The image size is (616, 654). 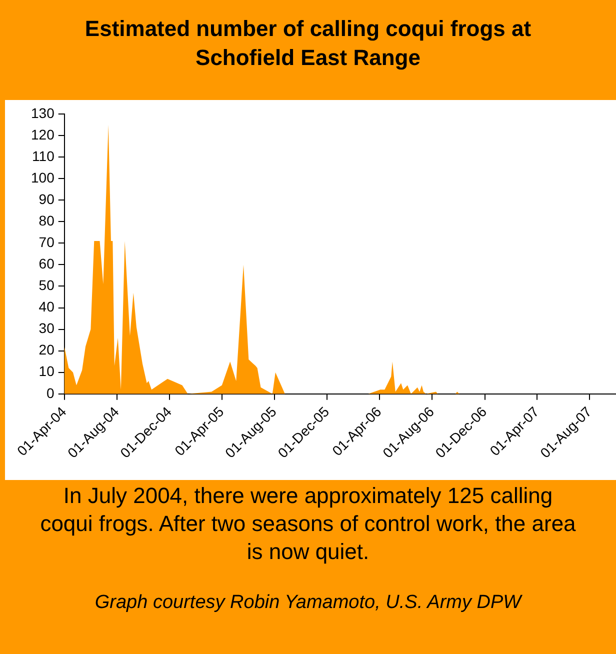 What do you see at coordinates (46, 371) in the screenshot?
I see `y-tick-label: 10` at bounding box center [46, 371].